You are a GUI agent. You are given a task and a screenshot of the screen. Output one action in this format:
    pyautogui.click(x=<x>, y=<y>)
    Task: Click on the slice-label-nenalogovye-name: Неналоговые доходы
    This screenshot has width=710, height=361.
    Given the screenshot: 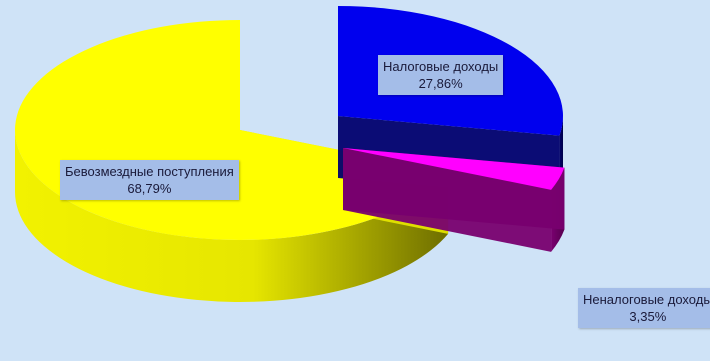 What is the action you would take?
    pyautogui.click(x=646, y=299)
    